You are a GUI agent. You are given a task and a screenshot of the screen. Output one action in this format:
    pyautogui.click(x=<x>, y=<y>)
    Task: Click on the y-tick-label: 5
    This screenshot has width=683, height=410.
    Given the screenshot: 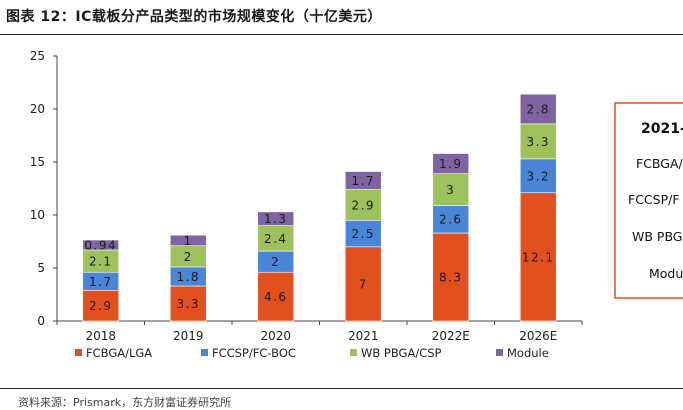 What is the action you would take?
    pyautogui.click(x=41, y=268)
    